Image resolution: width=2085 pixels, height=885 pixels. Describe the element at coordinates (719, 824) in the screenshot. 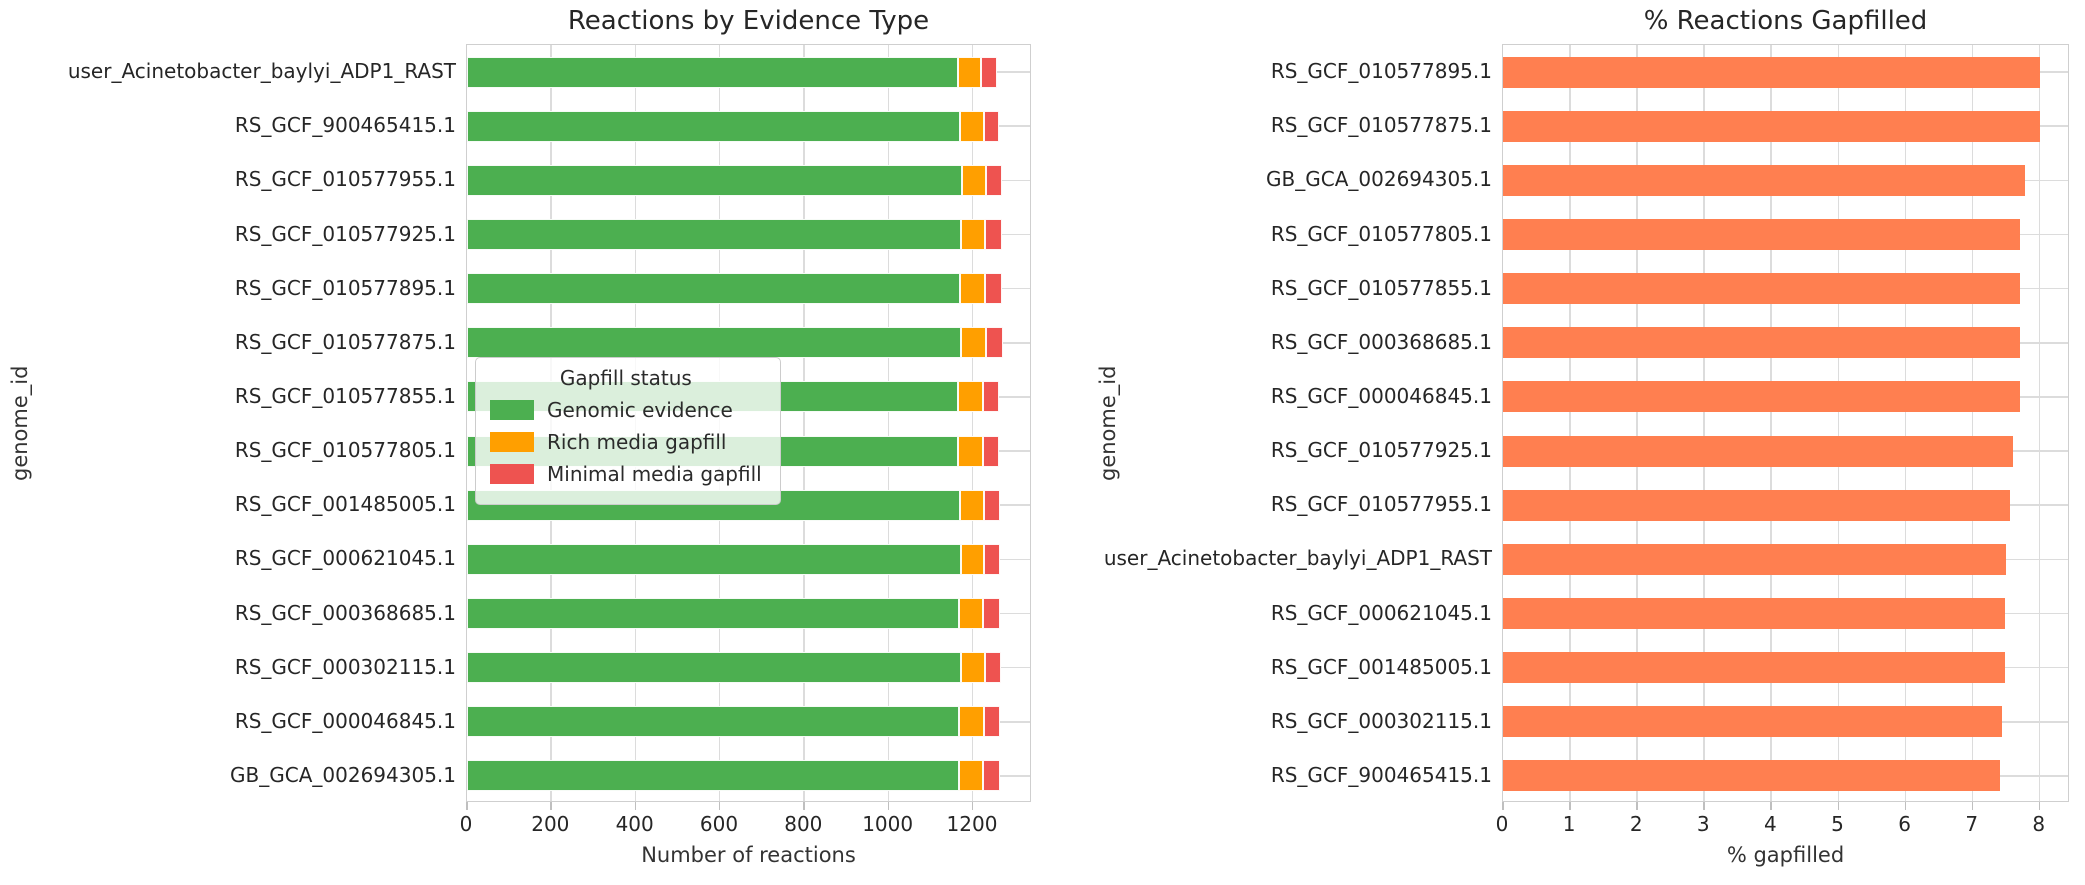

I see `x-tick-label: 600` at that location.